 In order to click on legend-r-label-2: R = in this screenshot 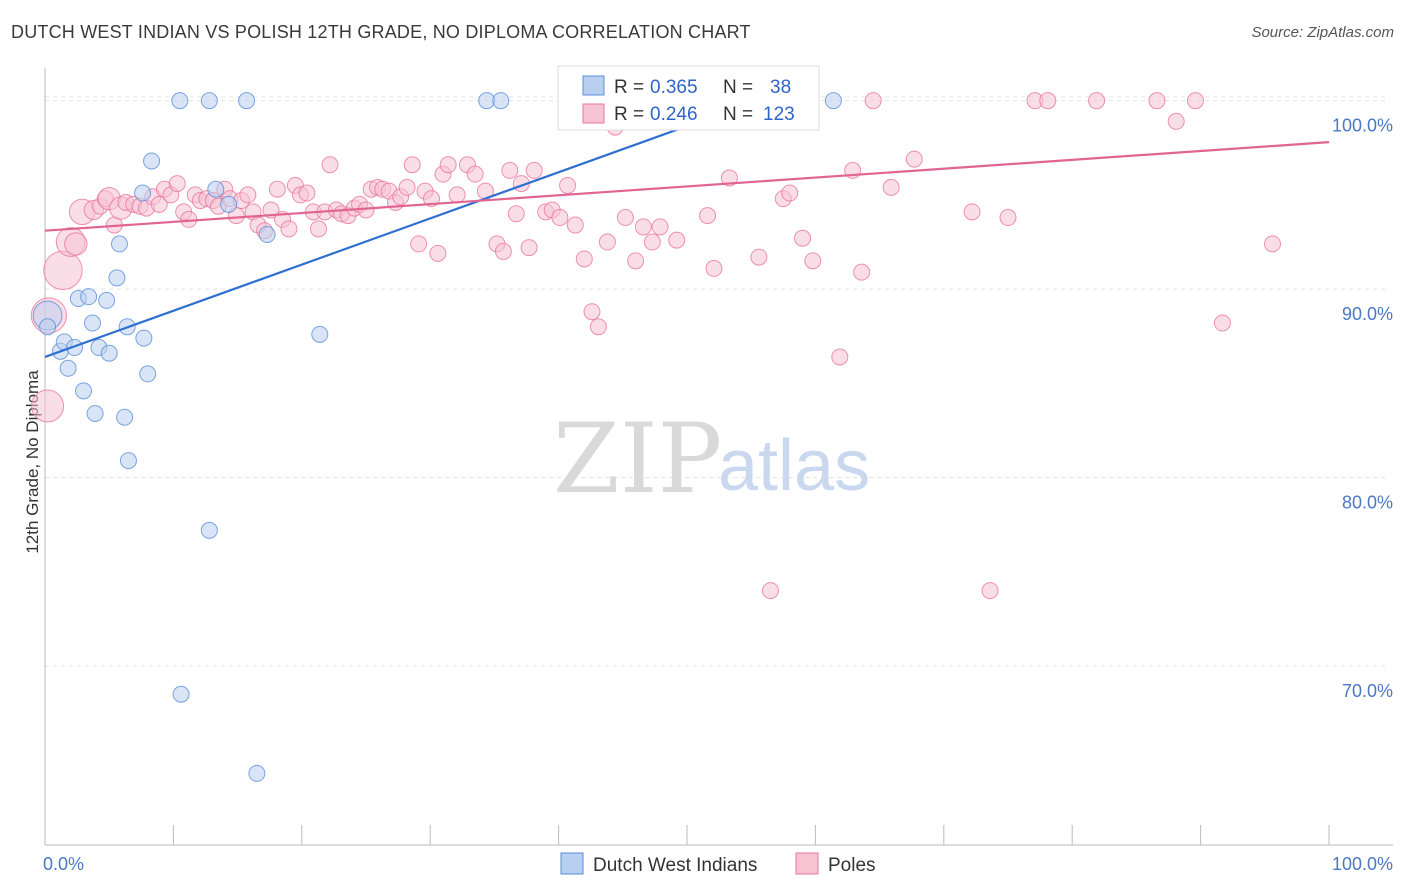, I will do `click(629, 114)`.